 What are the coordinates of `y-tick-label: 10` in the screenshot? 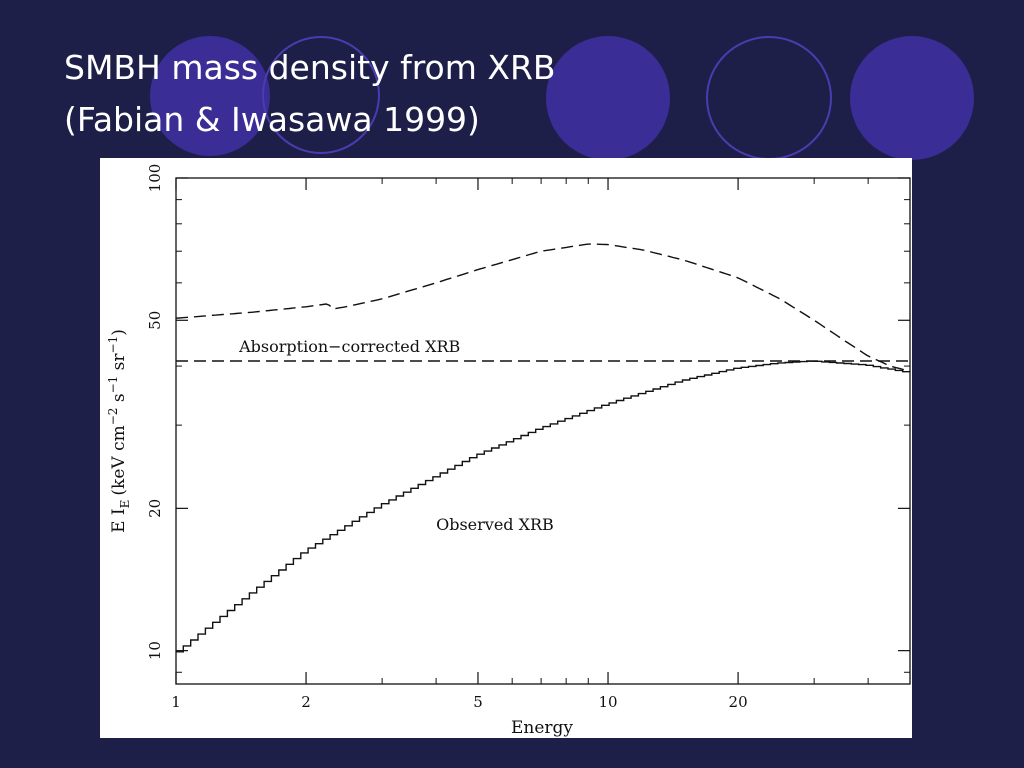 It's located at (155, 650).